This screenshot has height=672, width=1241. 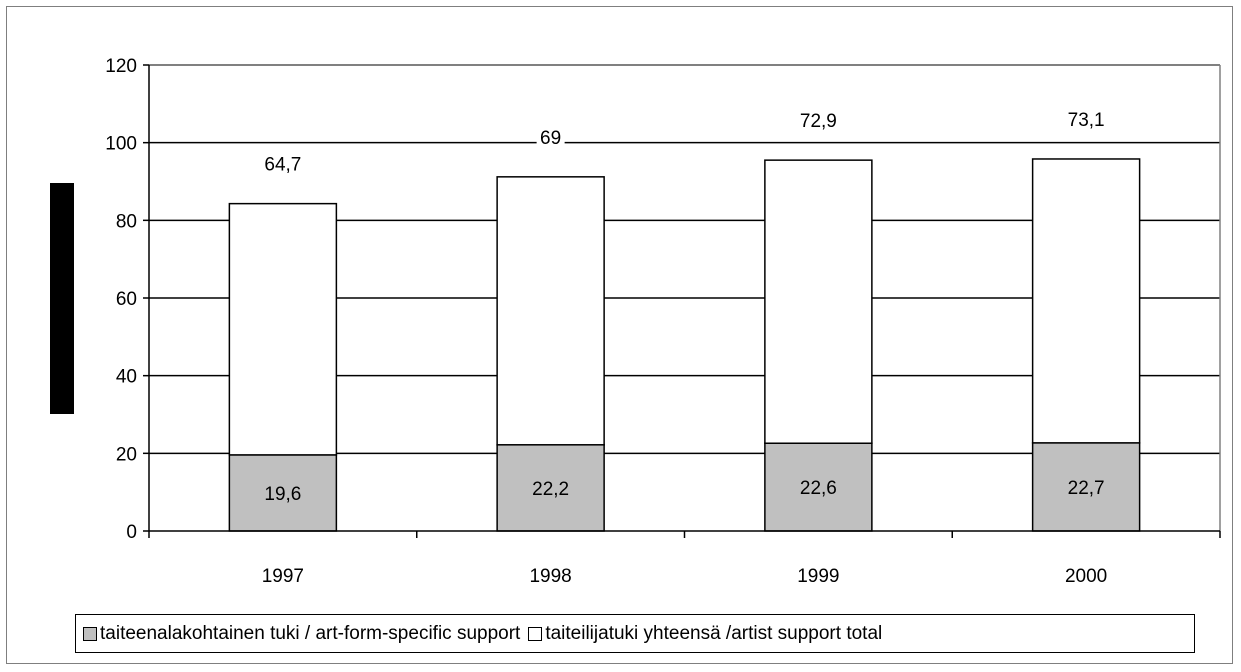 I want to click on y-tick-label: 100, so click(x=121, y=144).